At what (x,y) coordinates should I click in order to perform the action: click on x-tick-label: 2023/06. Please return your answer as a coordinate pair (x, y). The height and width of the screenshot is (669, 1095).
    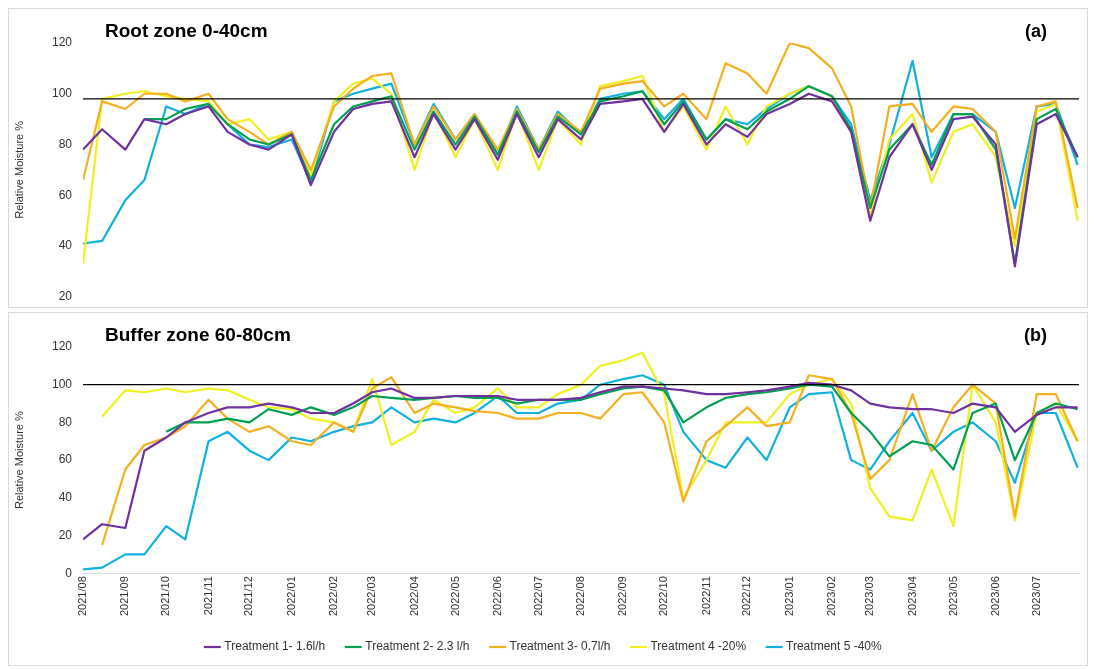
    Looking at the image, I should click on (994, 596).